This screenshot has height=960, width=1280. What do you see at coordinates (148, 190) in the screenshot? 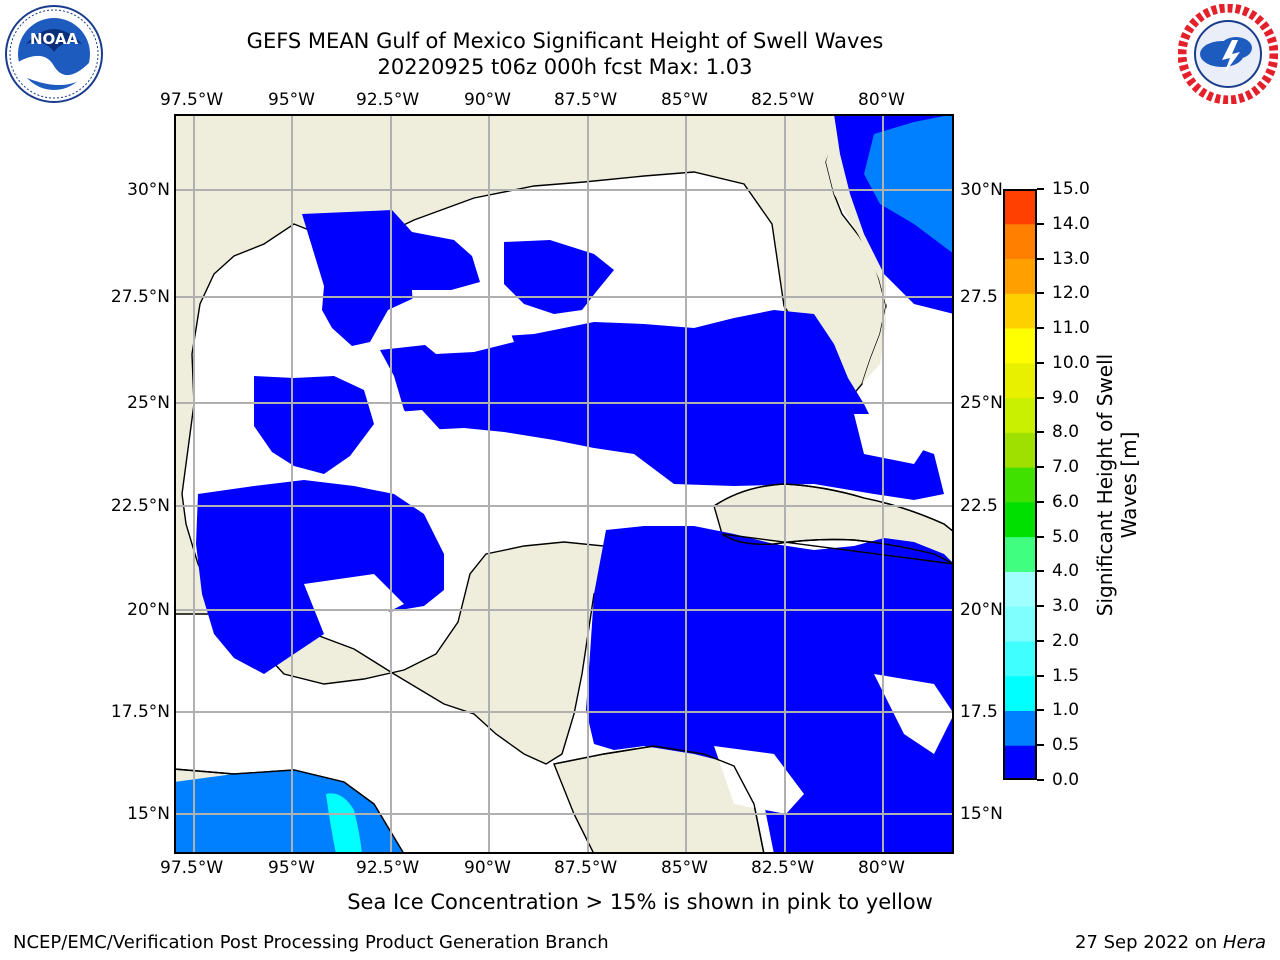
I see `lat-left-label: 30°N` at bounding box center [148, 190].